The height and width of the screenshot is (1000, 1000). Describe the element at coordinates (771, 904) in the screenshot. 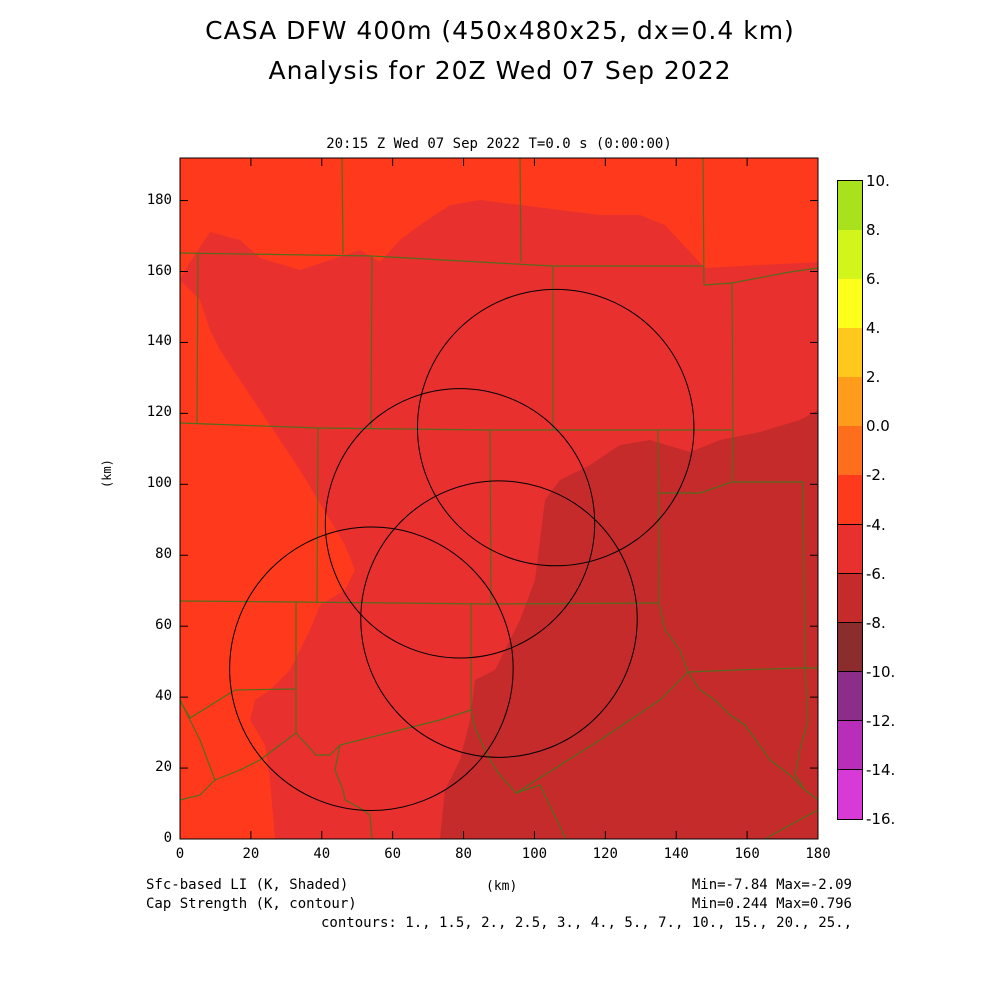

I see `contour-minmax: Min=0.244 Max=0.796` at that location.